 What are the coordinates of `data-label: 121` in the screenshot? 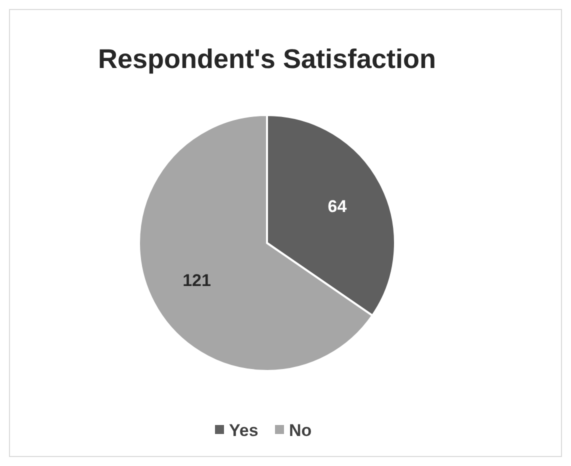 It's located at (196, 280).